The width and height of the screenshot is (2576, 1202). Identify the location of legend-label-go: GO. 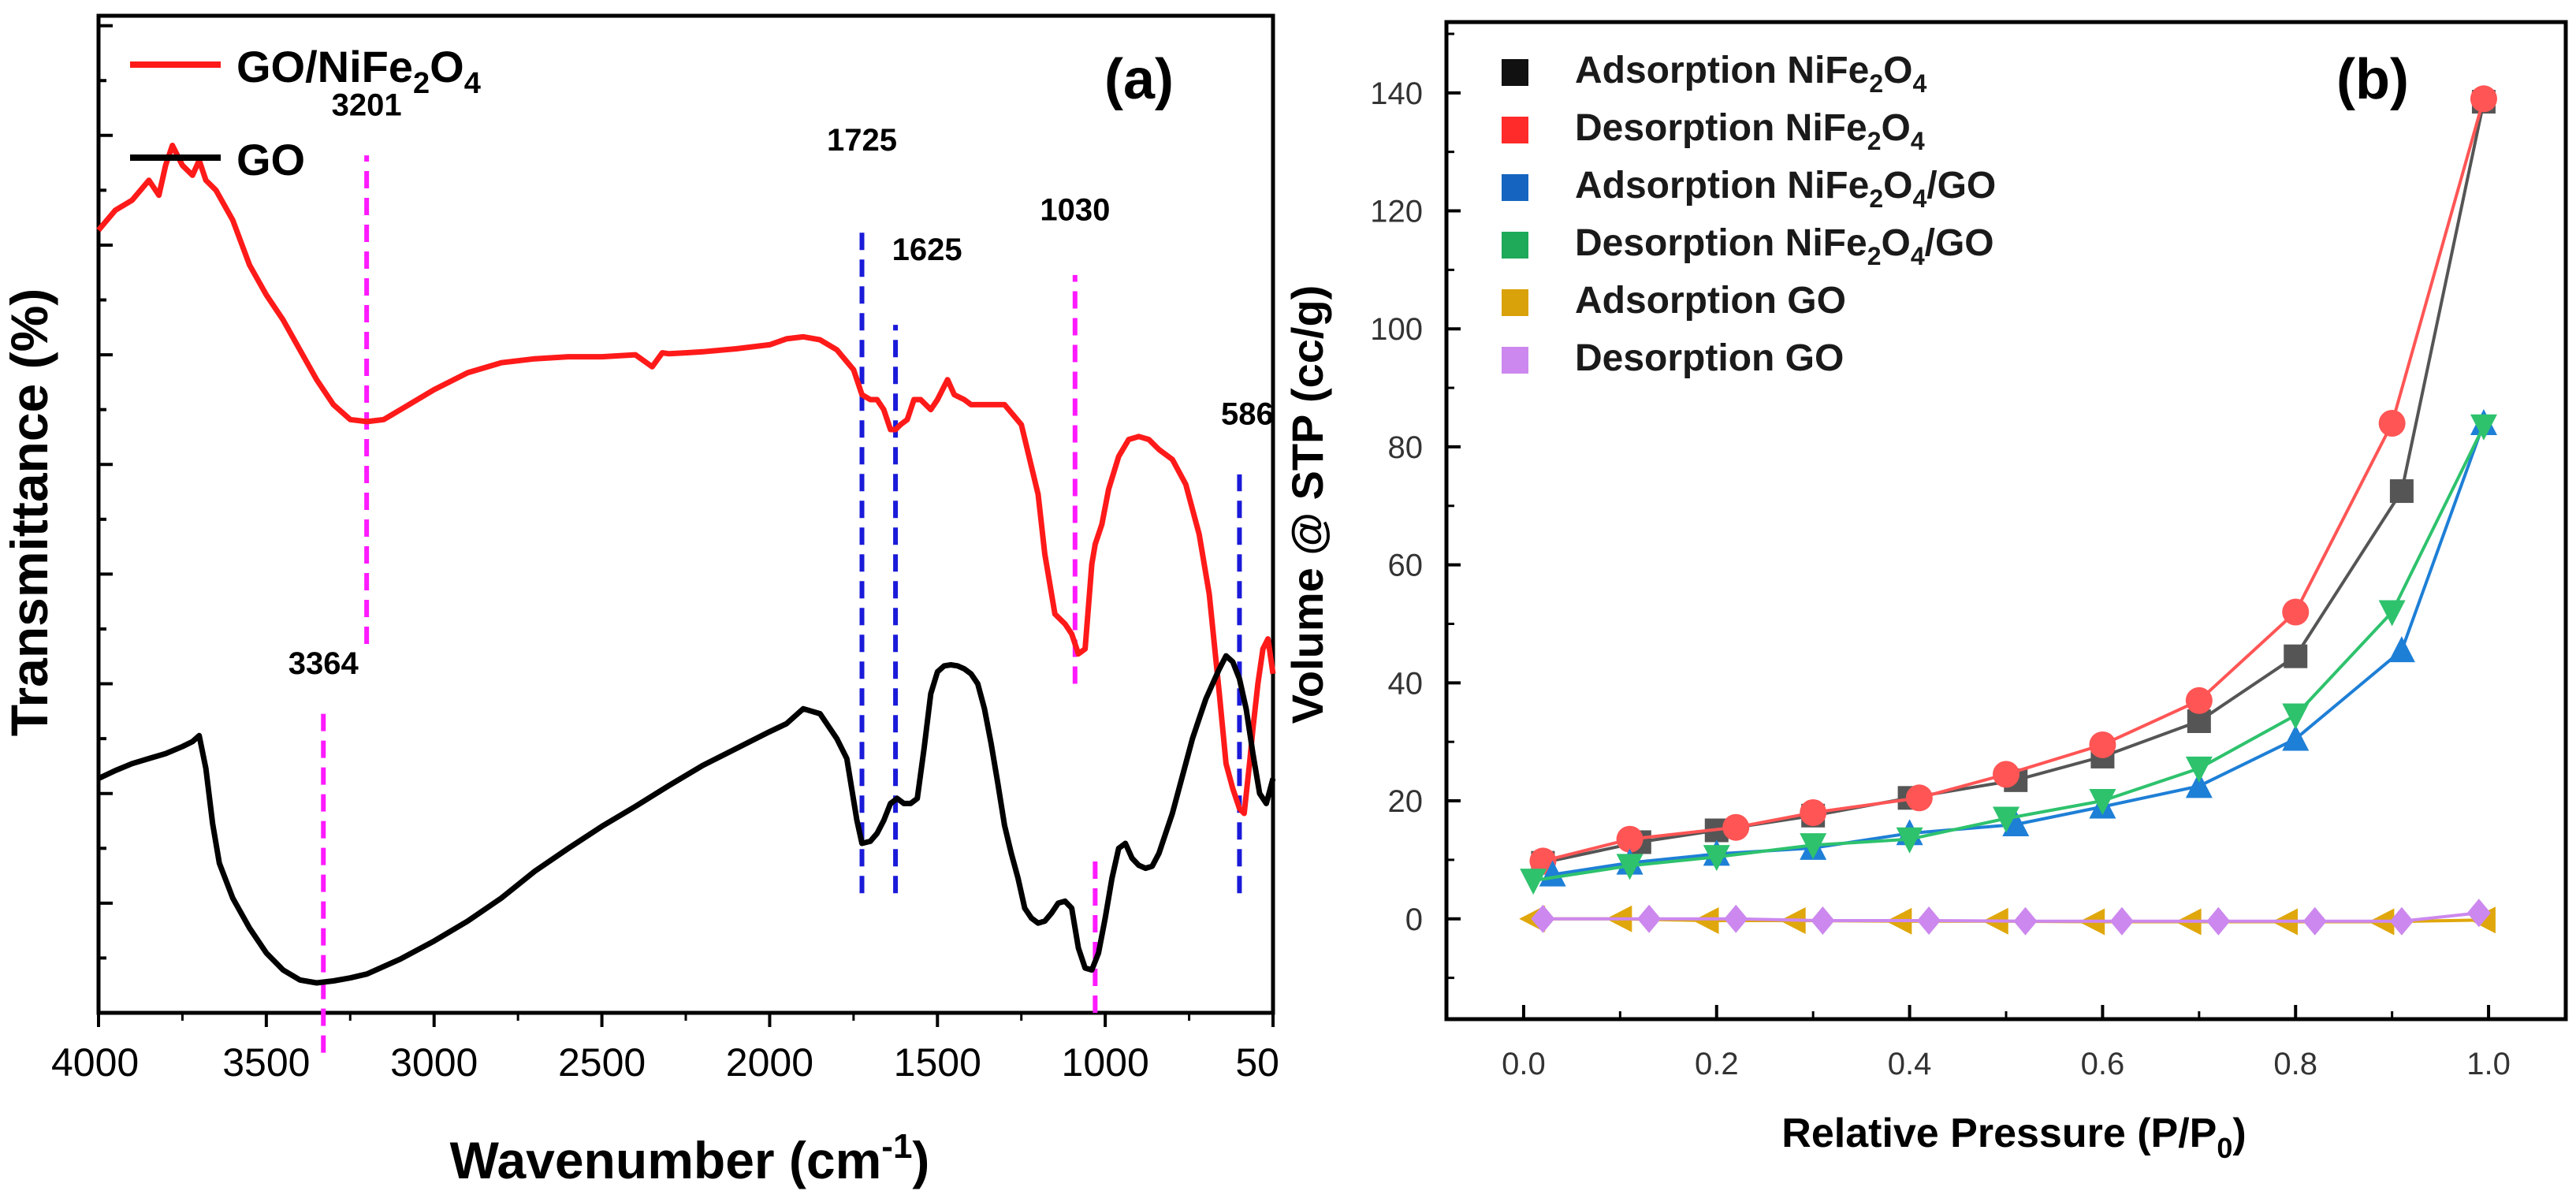
(270, 159).